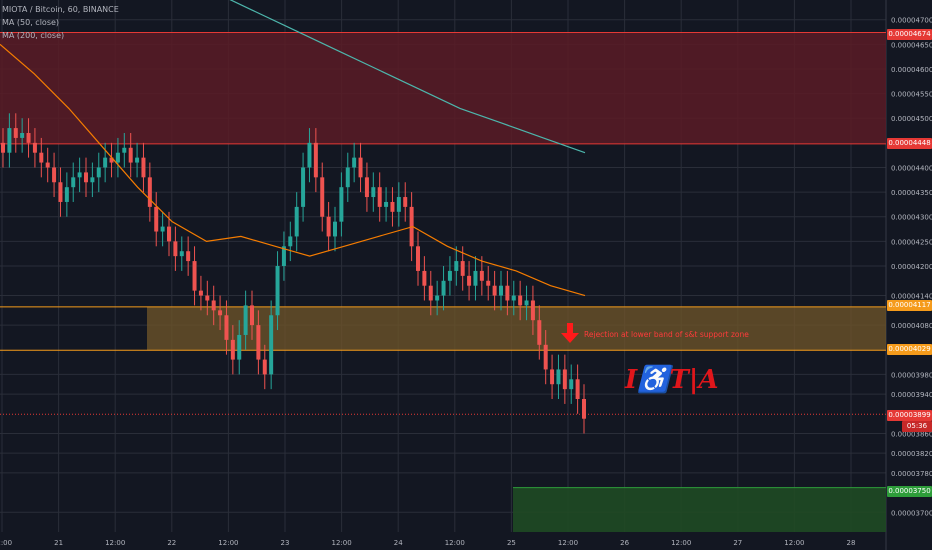 This screenshot has width=932, height=550. What do you see at coordinates (909, 305) in the screenshot?
I see `support-top-tag: 0.00004117` at bounding box center [909, 305].